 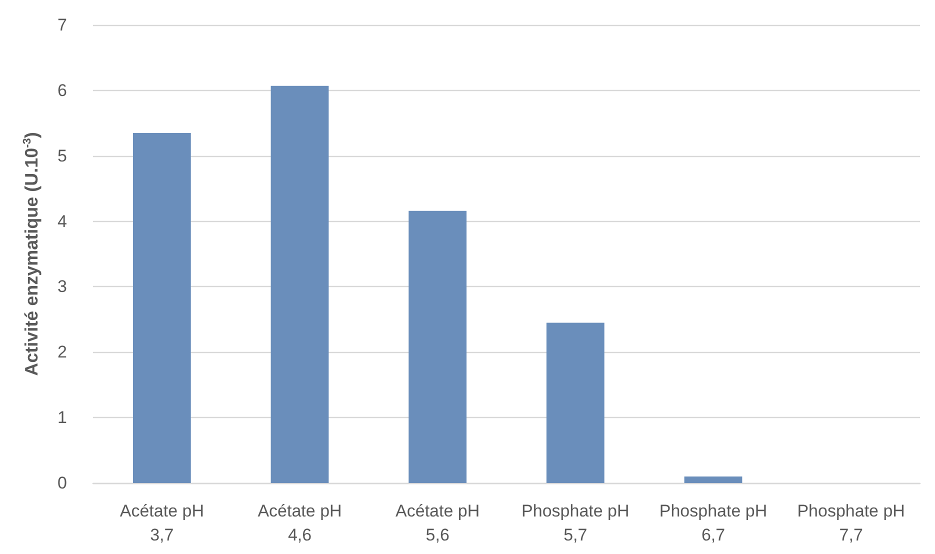 What do you see at coordinates (32, 254) in the screenshot?
I see `y-axis-title: Activité enzymatique (U.10-3)` at bounding box center [32, 254].